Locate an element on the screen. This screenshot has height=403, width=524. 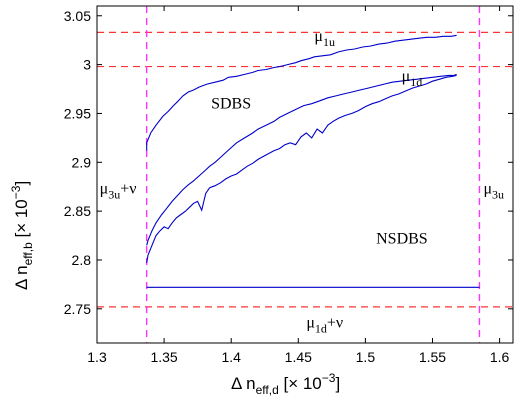
y-tick-label: 3 is located at coordinates (87, 65).